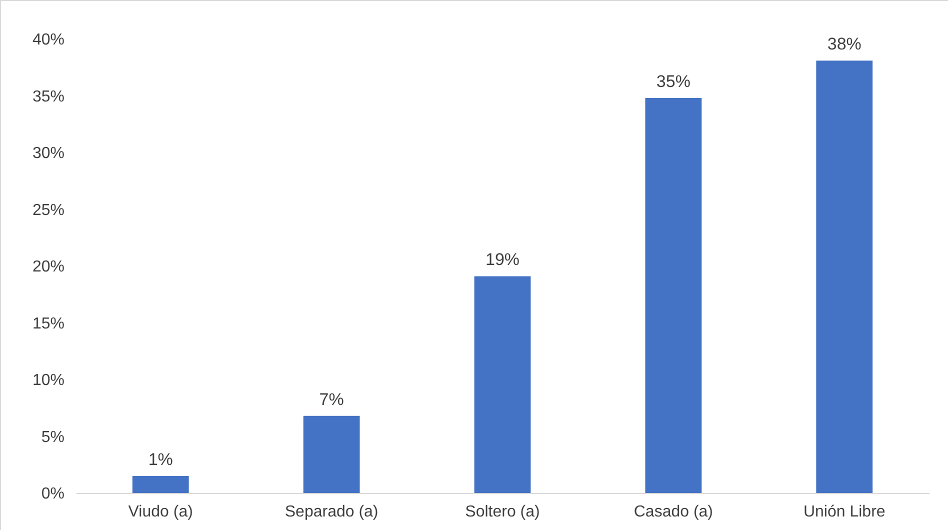 The height and width of the screenshot is (532, 950). Describe the element at coordinates (48, 97) in the screenshot. I see `y-tick-label: 35%` at that location.